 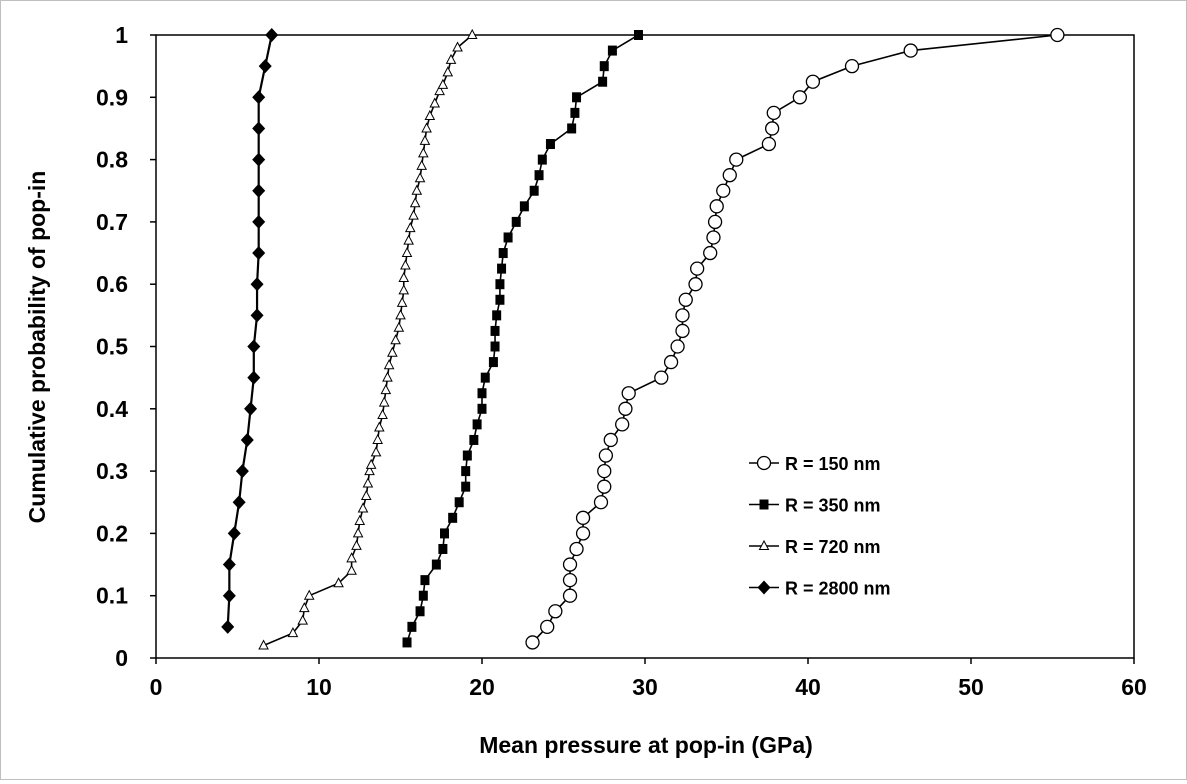 I want to click on legend-item: R = 2800 nm, so click(x=820, y=589).